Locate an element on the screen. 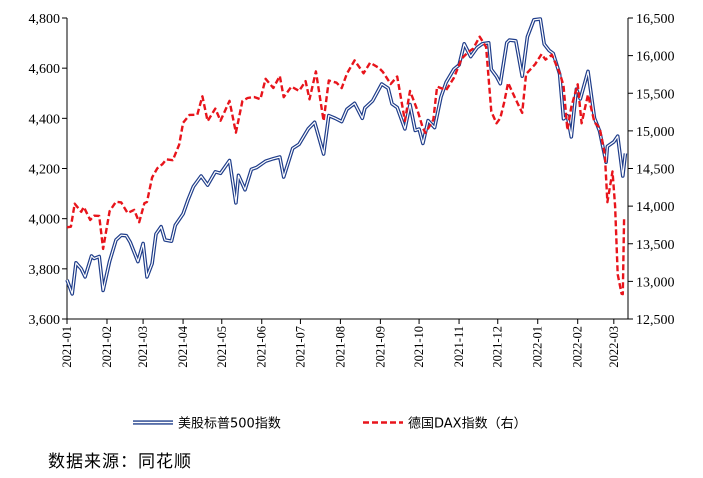  y-right-tick-label: 15,500 is located at coordinates (655, 94).